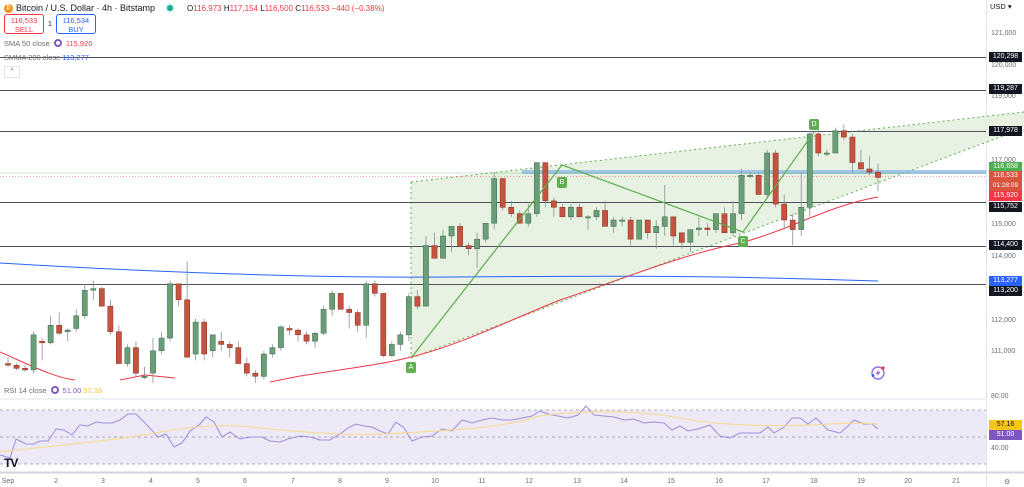 The height and width of the screenshot is (487, 1024). Describe the element at coordinates (1005, 245) in the screenshot. I see `price-tag: 114,400` at that location.